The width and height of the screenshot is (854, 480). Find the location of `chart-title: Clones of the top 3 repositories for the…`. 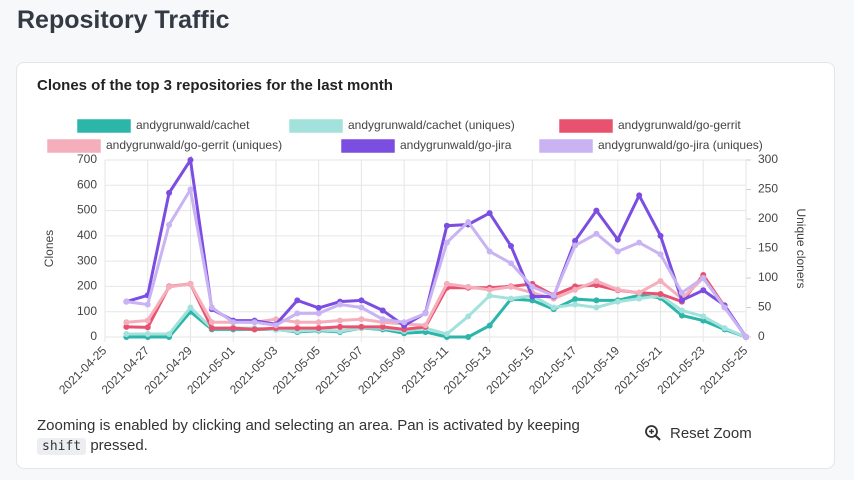

chart-title: Clones of the top 3 repositories for the… is located at coordinates (215, 85).